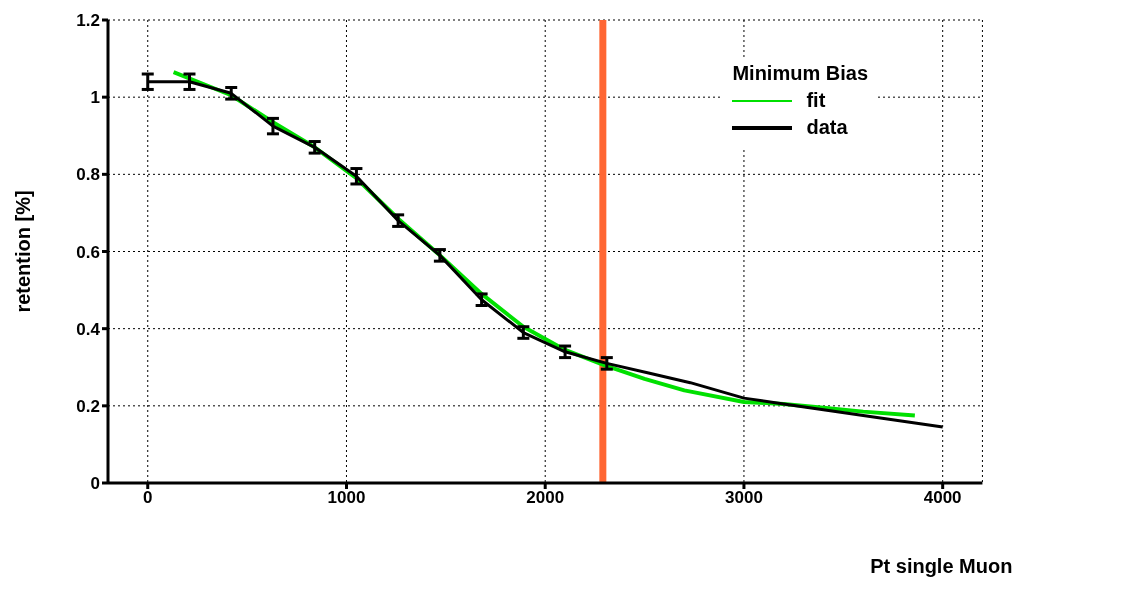  Describe the element at coordinates (88, 406) in the screenshot. I see `y-tick-label: 0.2` at that location.